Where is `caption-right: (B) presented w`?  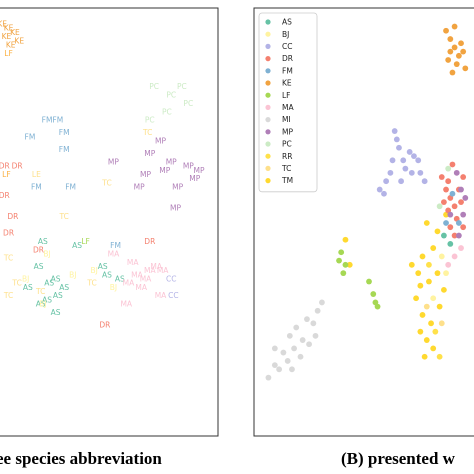 caption-right: (B) presented w is located at coordinates (398, 458).